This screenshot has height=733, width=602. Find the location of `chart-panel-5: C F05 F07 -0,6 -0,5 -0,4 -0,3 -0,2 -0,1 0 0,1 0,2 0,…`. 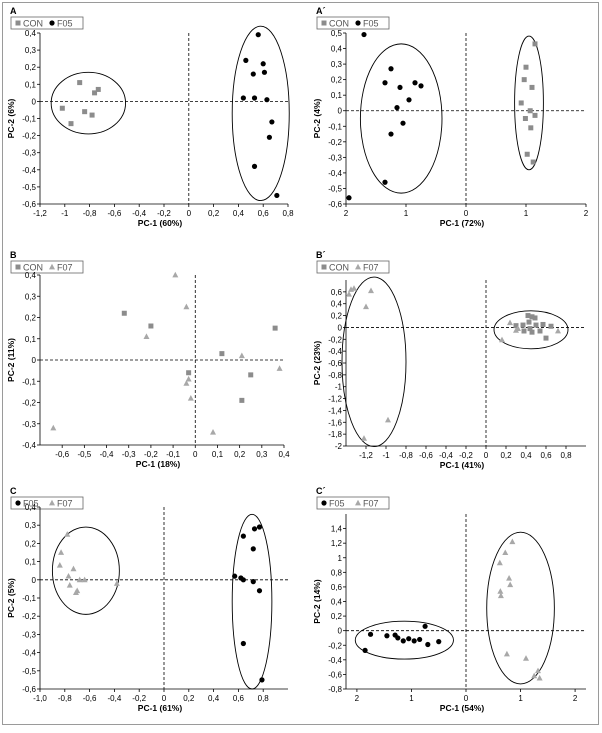

chart-panel-5: C F05 F07 -0,6 -0,5 -0,4 -0,3 -0,2 -0,1 0 0,1 0,2 0,… is located at coordinates (147, 599).